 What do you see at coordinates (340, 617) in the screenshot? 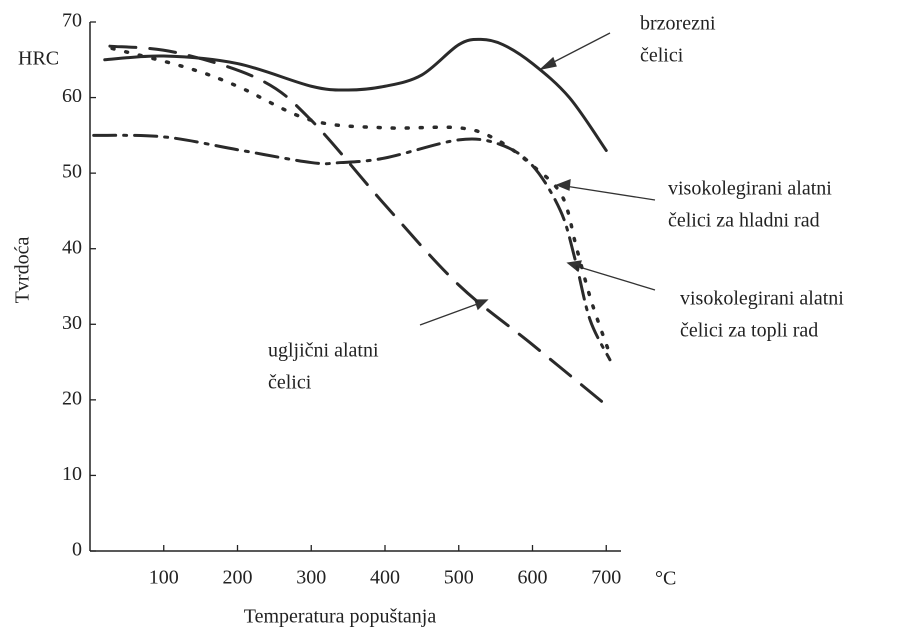
I see `x-axis-label: Temperatura popuštanja` at bounding box center [340, 617].